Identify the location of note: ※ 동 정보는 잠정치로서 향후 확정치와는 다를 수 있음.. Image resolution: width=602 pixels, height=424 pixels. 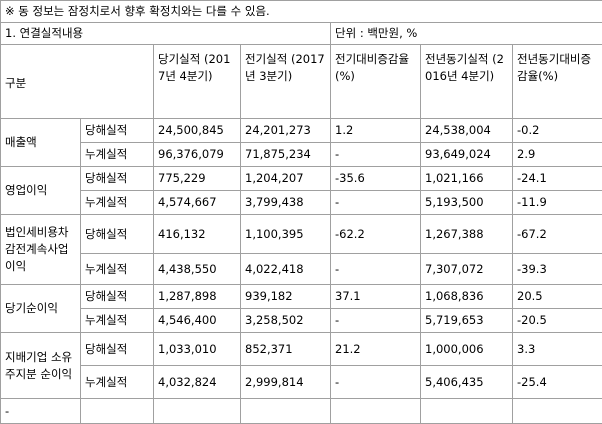
(301, 12).